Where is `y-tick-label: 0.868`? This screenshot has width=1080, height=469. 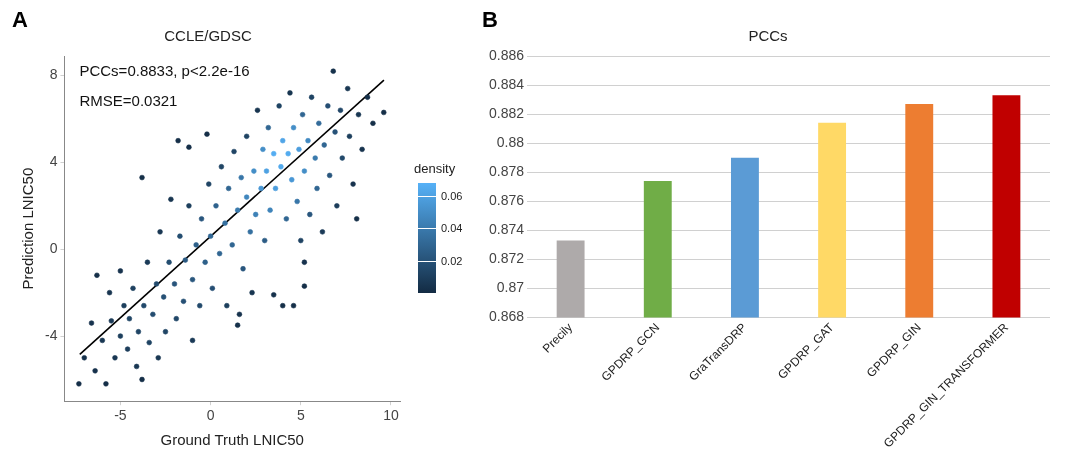 y-tick-label: 0.868 is located at coordinates (506, 316).